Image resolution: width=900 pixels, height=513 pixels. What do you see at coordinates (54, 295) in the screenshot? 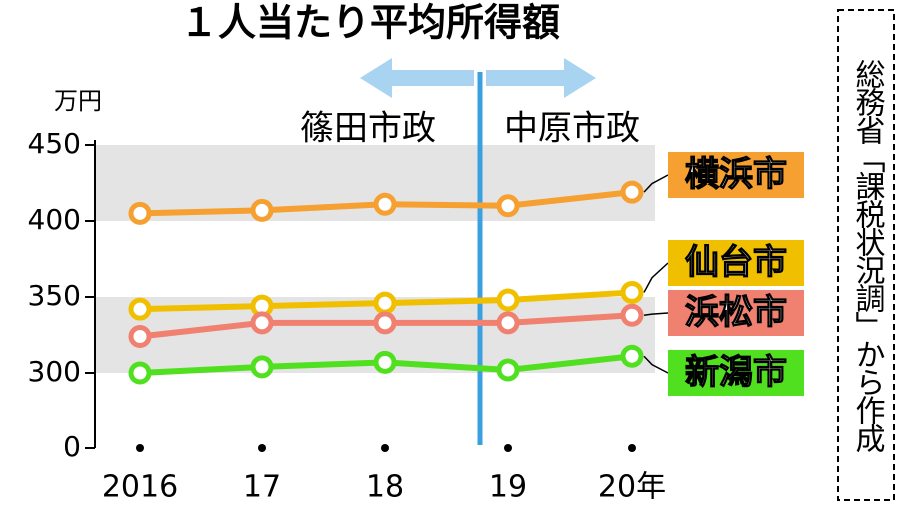
I see `y-tick-label: 350` at bounding box center [54, 295].